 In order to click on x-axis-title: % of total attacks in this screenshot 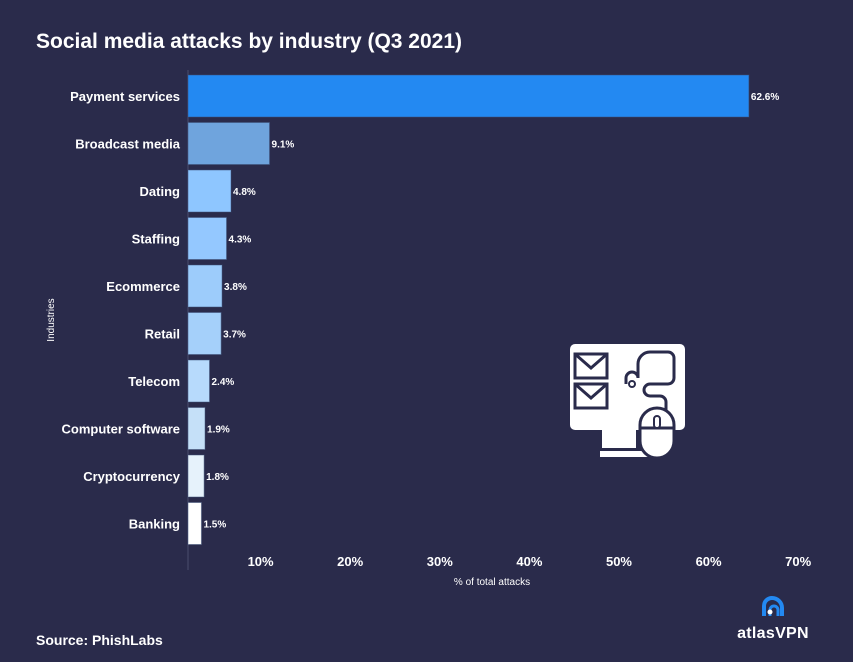, I will do `click(492, 582)`.